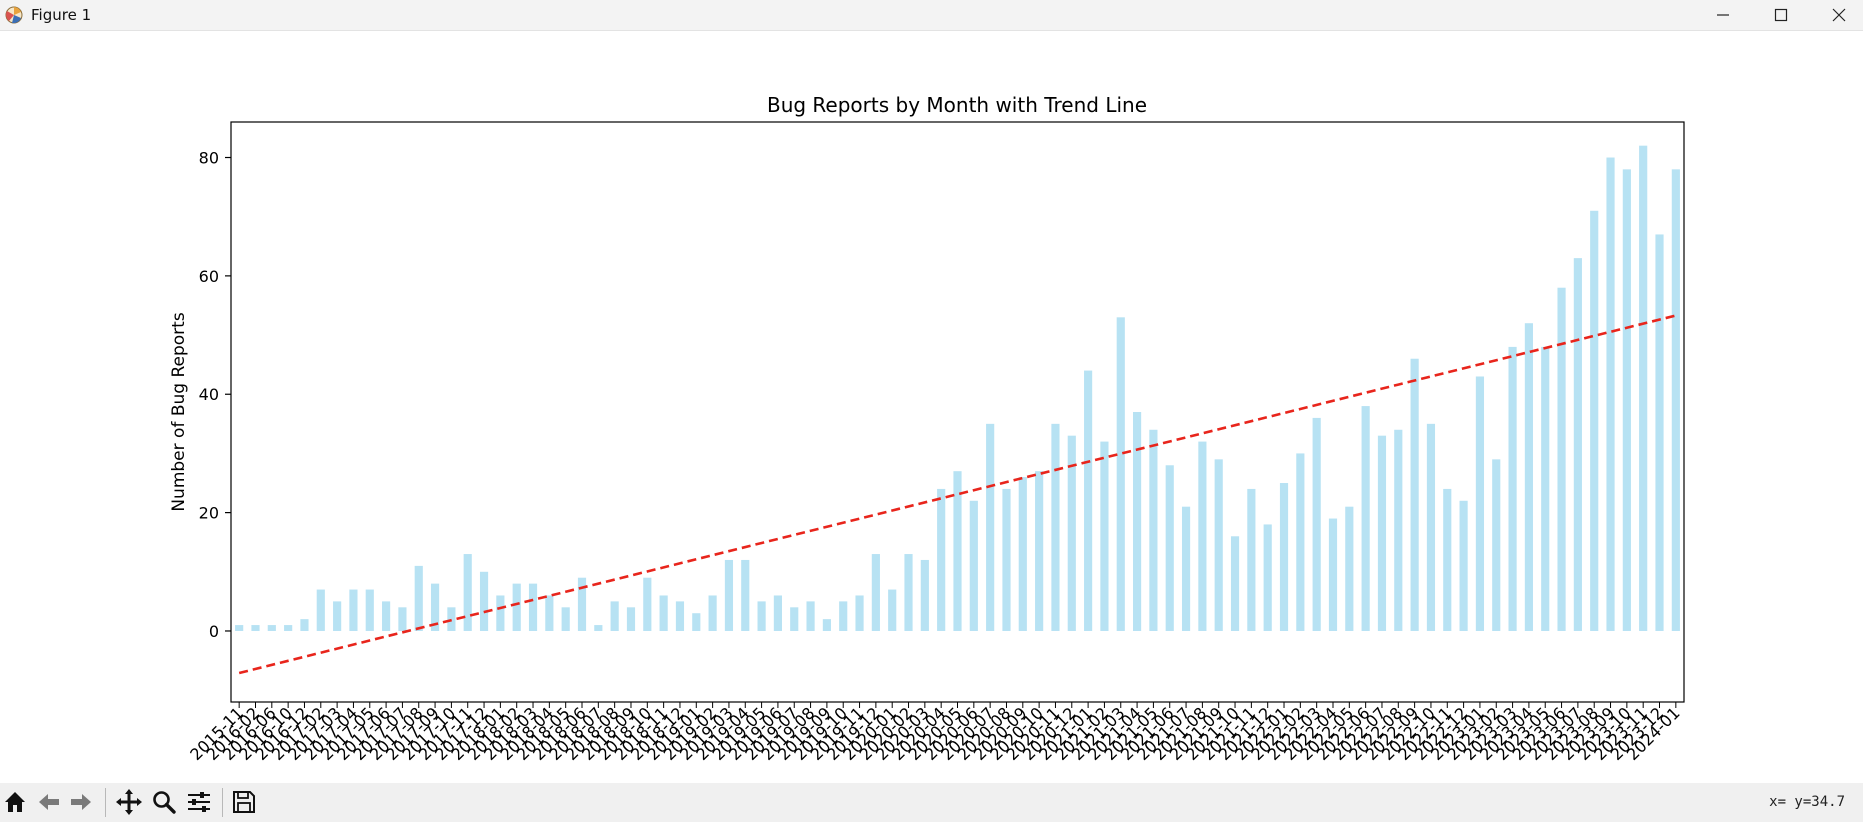 Image resolution: width=1863 pixels, height=822 pixels. I want to click on zoom-button, so click(164, 802).